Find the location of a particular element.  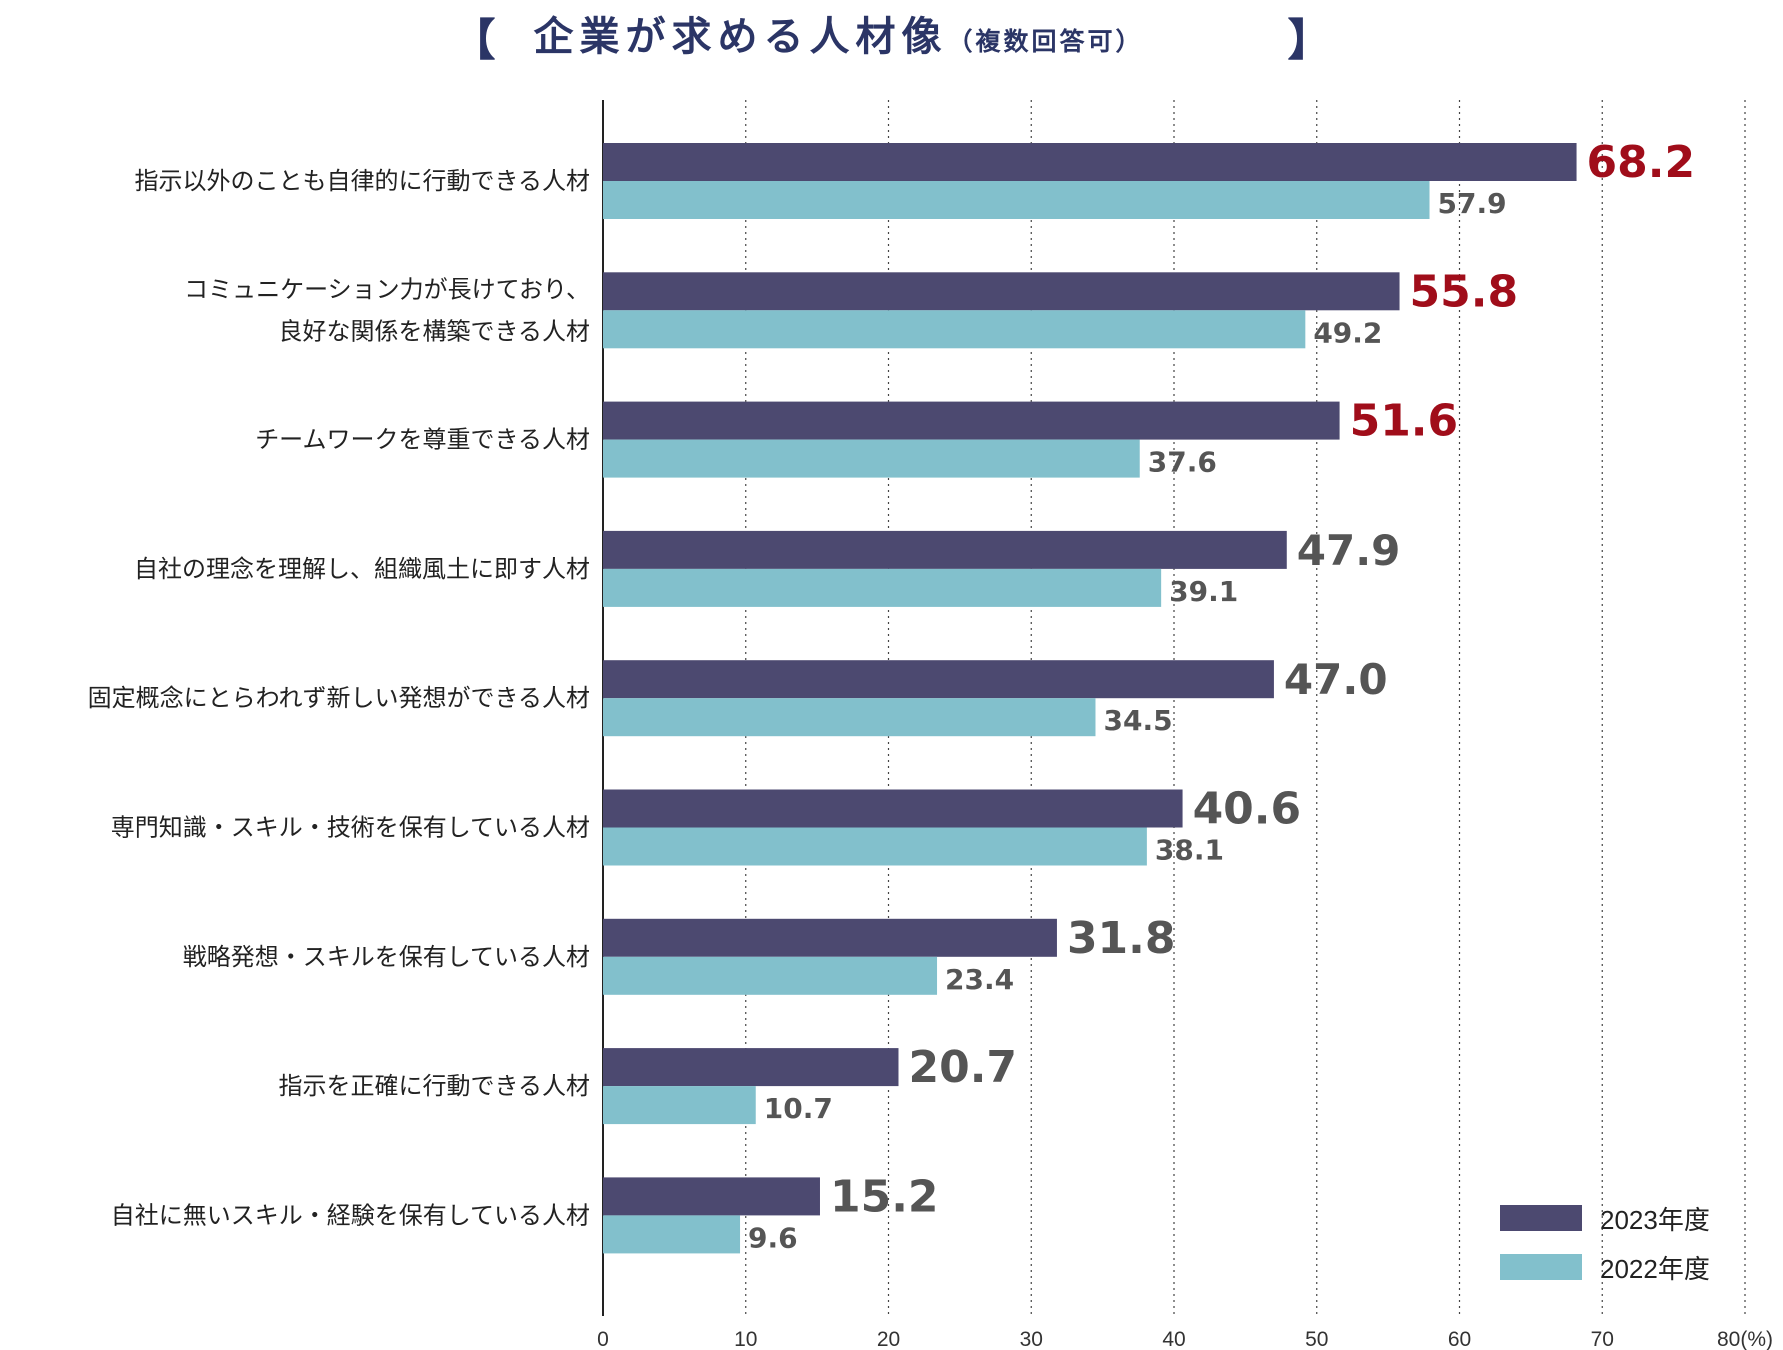

category-label: 戦略発想・スキルを保有している人材 is located at coordinates (386, 957).